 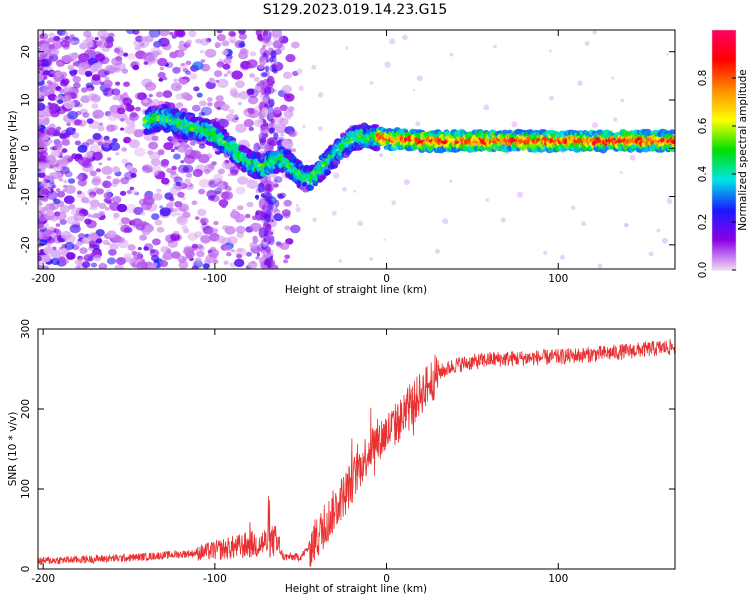 I want to click on colorbar-tick-label: 0.8, so click(x=703, y=78).